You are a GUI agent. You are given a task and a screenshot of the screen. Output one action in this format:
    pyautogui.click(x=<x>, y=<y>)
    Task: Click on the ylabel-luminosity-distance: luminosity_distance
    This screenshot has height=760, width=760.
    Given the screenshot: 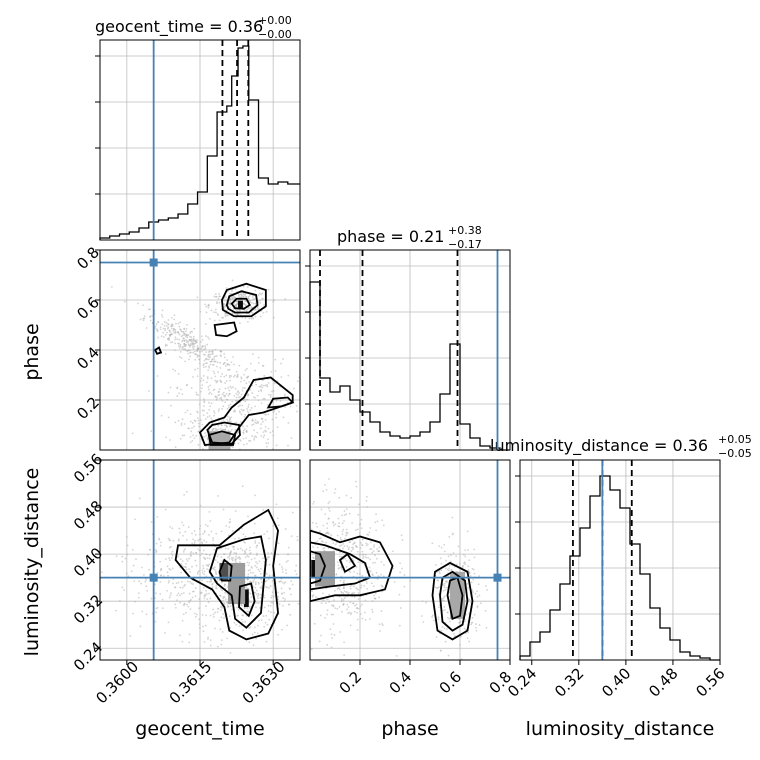 What is the action you would take?
    pyautogui.click(x=32, y=562)
    